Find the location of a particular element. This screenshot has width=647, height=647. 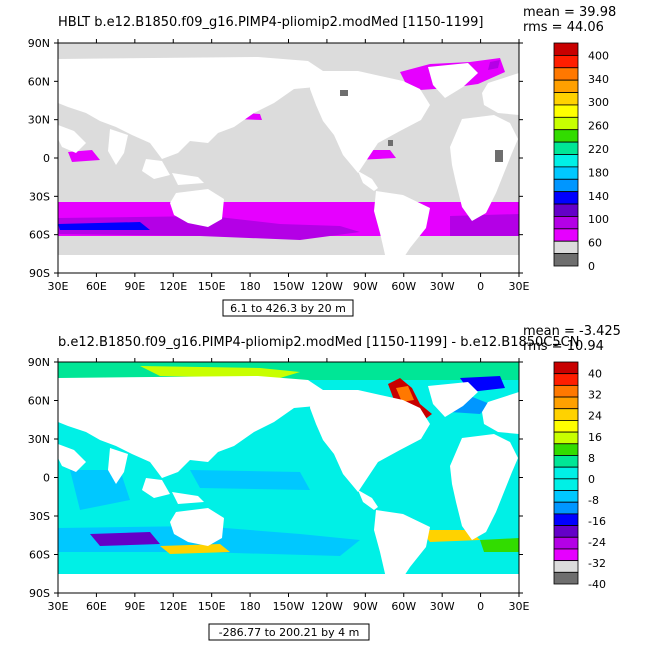

lon-tick-label: 30W is located at coordinates (442, 286).